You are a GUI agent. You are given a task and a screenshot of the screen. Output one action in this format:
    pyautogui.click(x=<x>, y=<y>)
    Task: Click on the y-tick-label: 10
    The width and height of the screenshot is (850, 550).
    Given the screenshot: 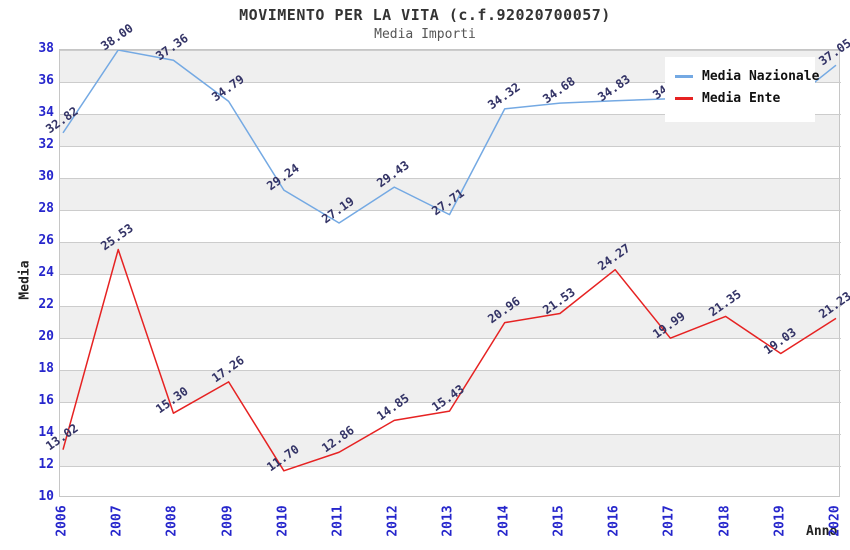 What is the action you would take?
    pyautogui.click(x=46, y=496)
    